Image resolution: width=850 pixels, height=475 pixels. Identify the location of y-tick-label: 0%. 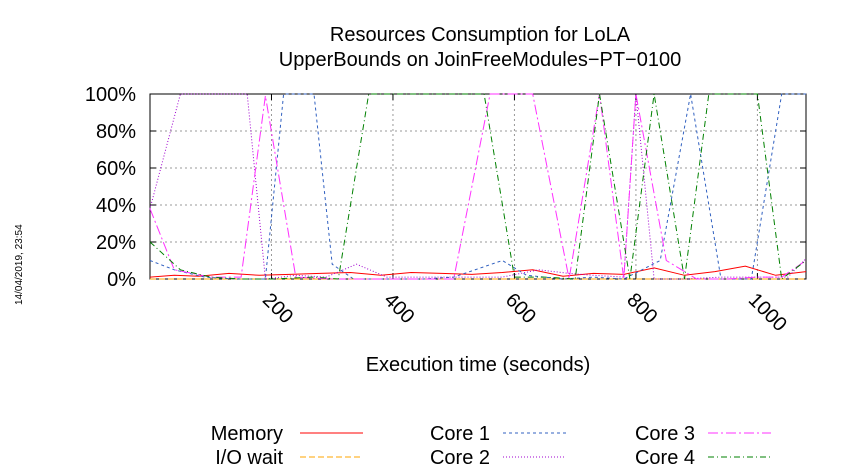
(121, 280).